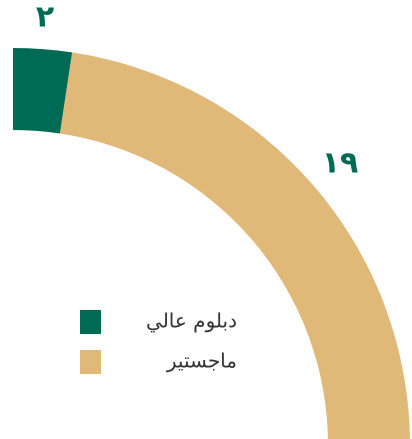 The width and height of the screenshot is (412, 439). I want to click on legend-label: ماجستير, so click(201, 361).